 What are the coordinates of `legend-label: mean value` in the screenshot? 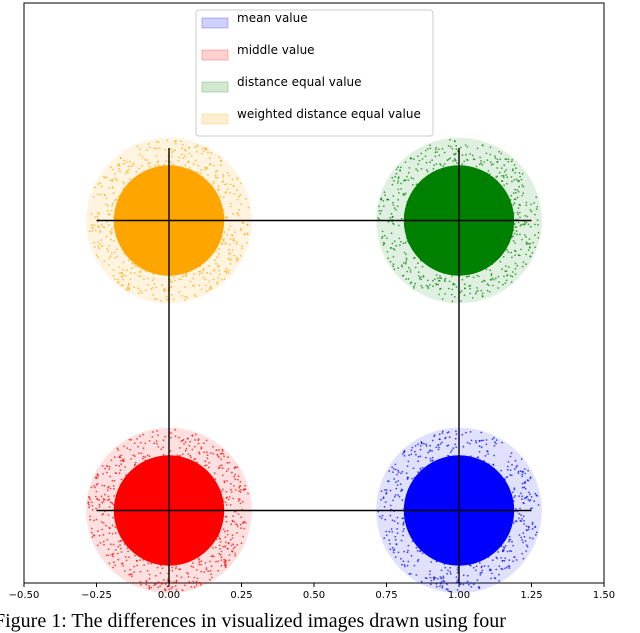 It's located at (272, 18).